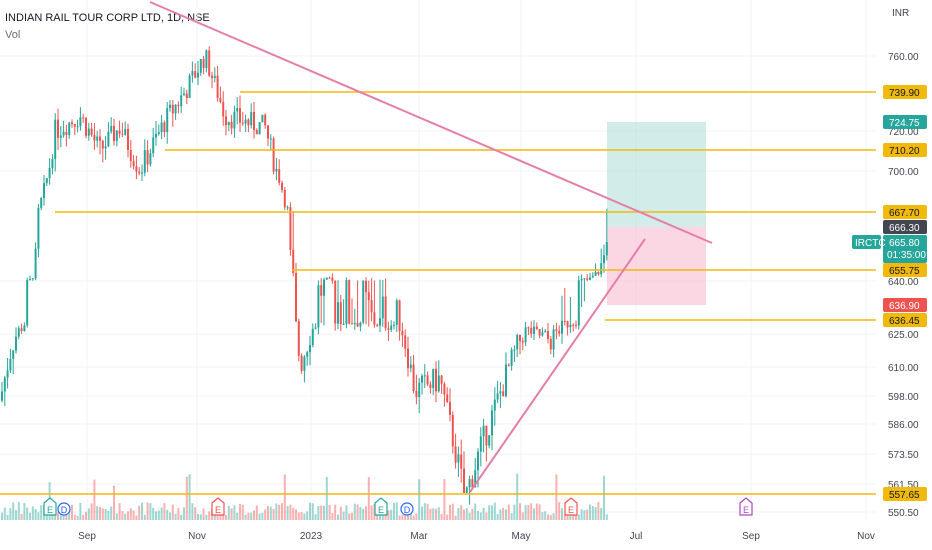 The height and width of the screenshot is (550, 932). I want to click on time-axis: Sep Nov 2023 Mar May Jul Sep Nov, so click(476, 536).